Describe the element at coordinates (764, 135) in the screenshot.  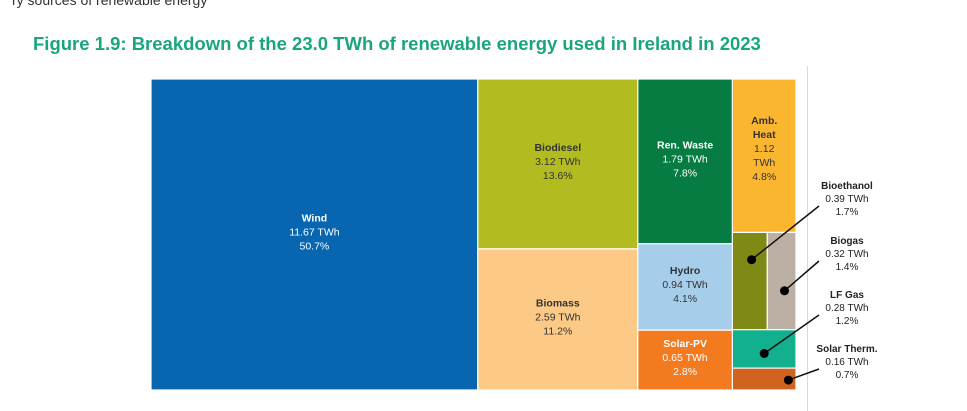
I see `tile-name-label: Heat` at that location.